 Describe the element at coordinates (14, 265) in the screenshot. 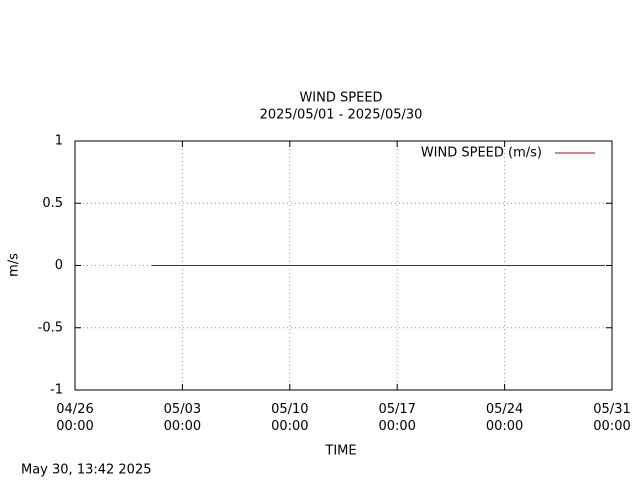

I see `y-axis-label: m/s` at that location.